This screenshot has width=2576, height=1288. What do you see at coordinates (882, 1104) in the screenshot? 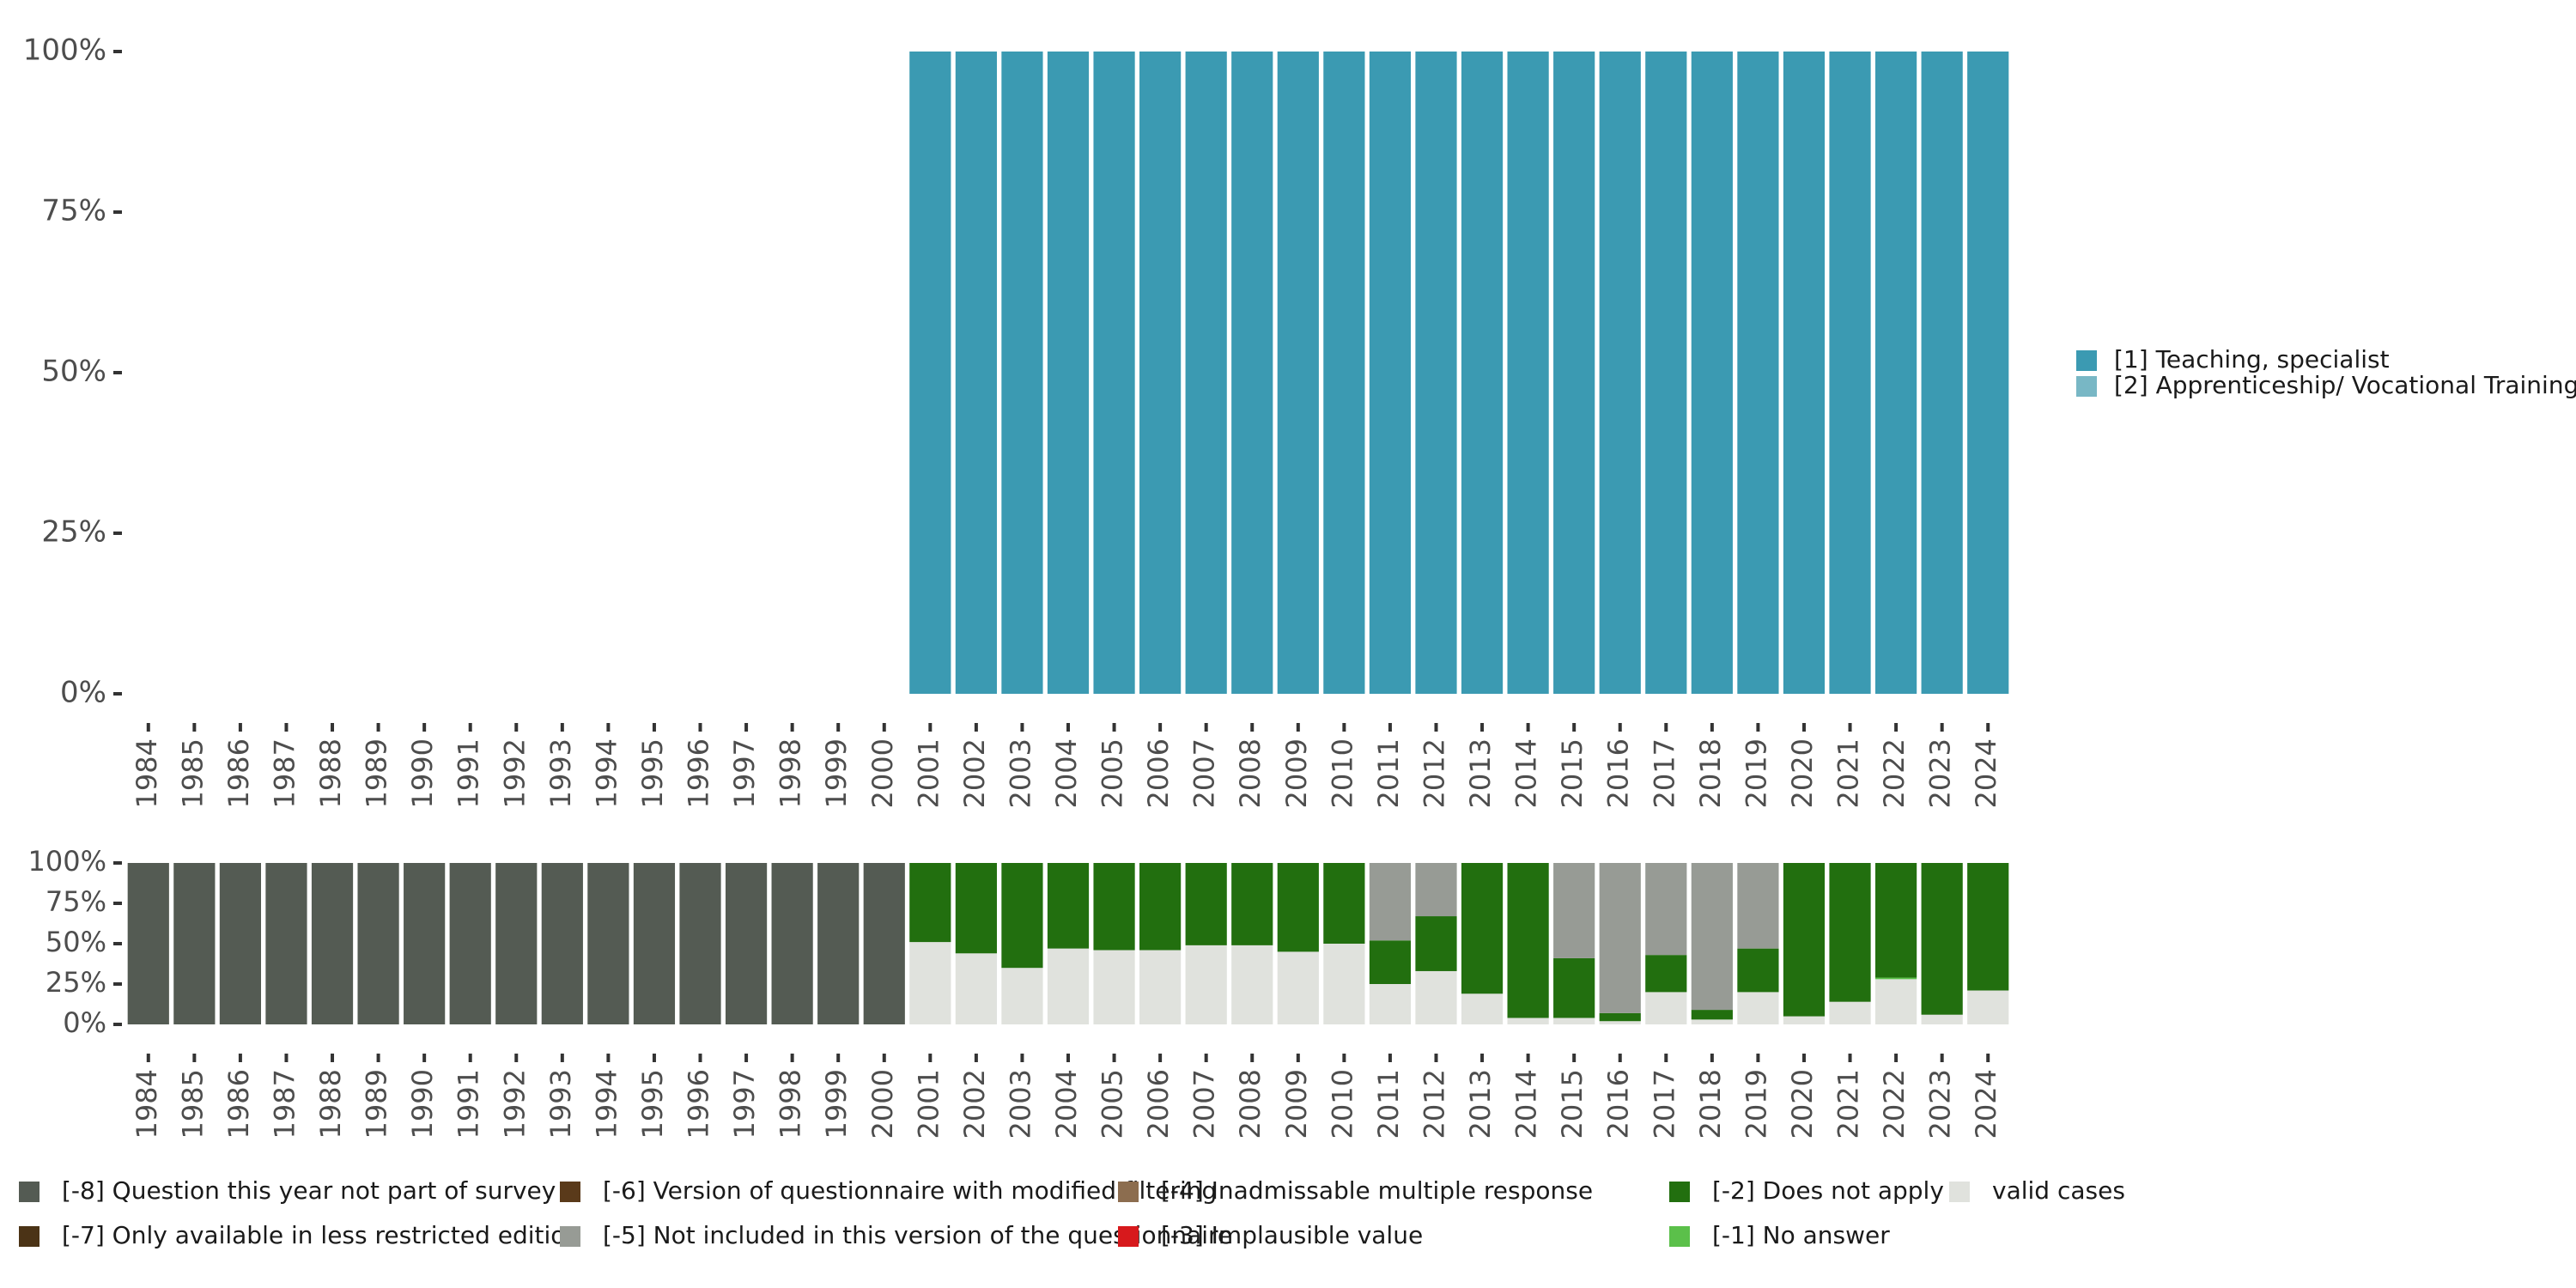
I see `x-tick-label: 2000` at bounding box center [882, 1104].